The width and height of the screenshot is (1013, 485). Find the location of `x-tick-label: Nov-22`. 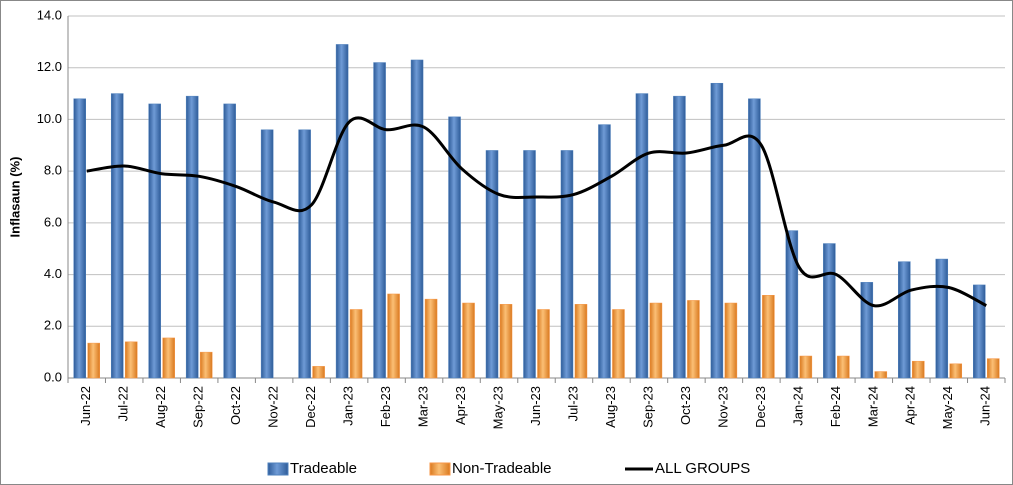

x-tick-label: Nov-22 is located at coordinates (273, 407).